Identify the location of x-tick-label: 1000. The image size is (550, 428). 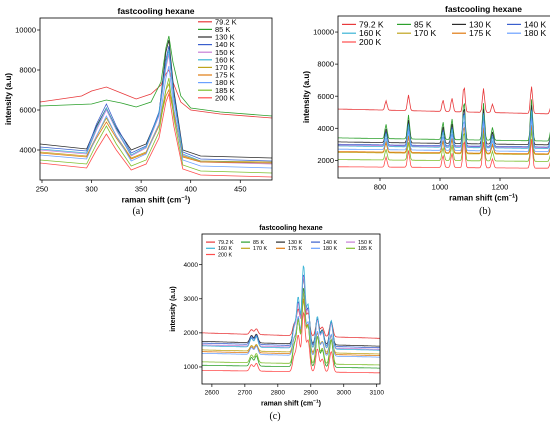
(440, 187).